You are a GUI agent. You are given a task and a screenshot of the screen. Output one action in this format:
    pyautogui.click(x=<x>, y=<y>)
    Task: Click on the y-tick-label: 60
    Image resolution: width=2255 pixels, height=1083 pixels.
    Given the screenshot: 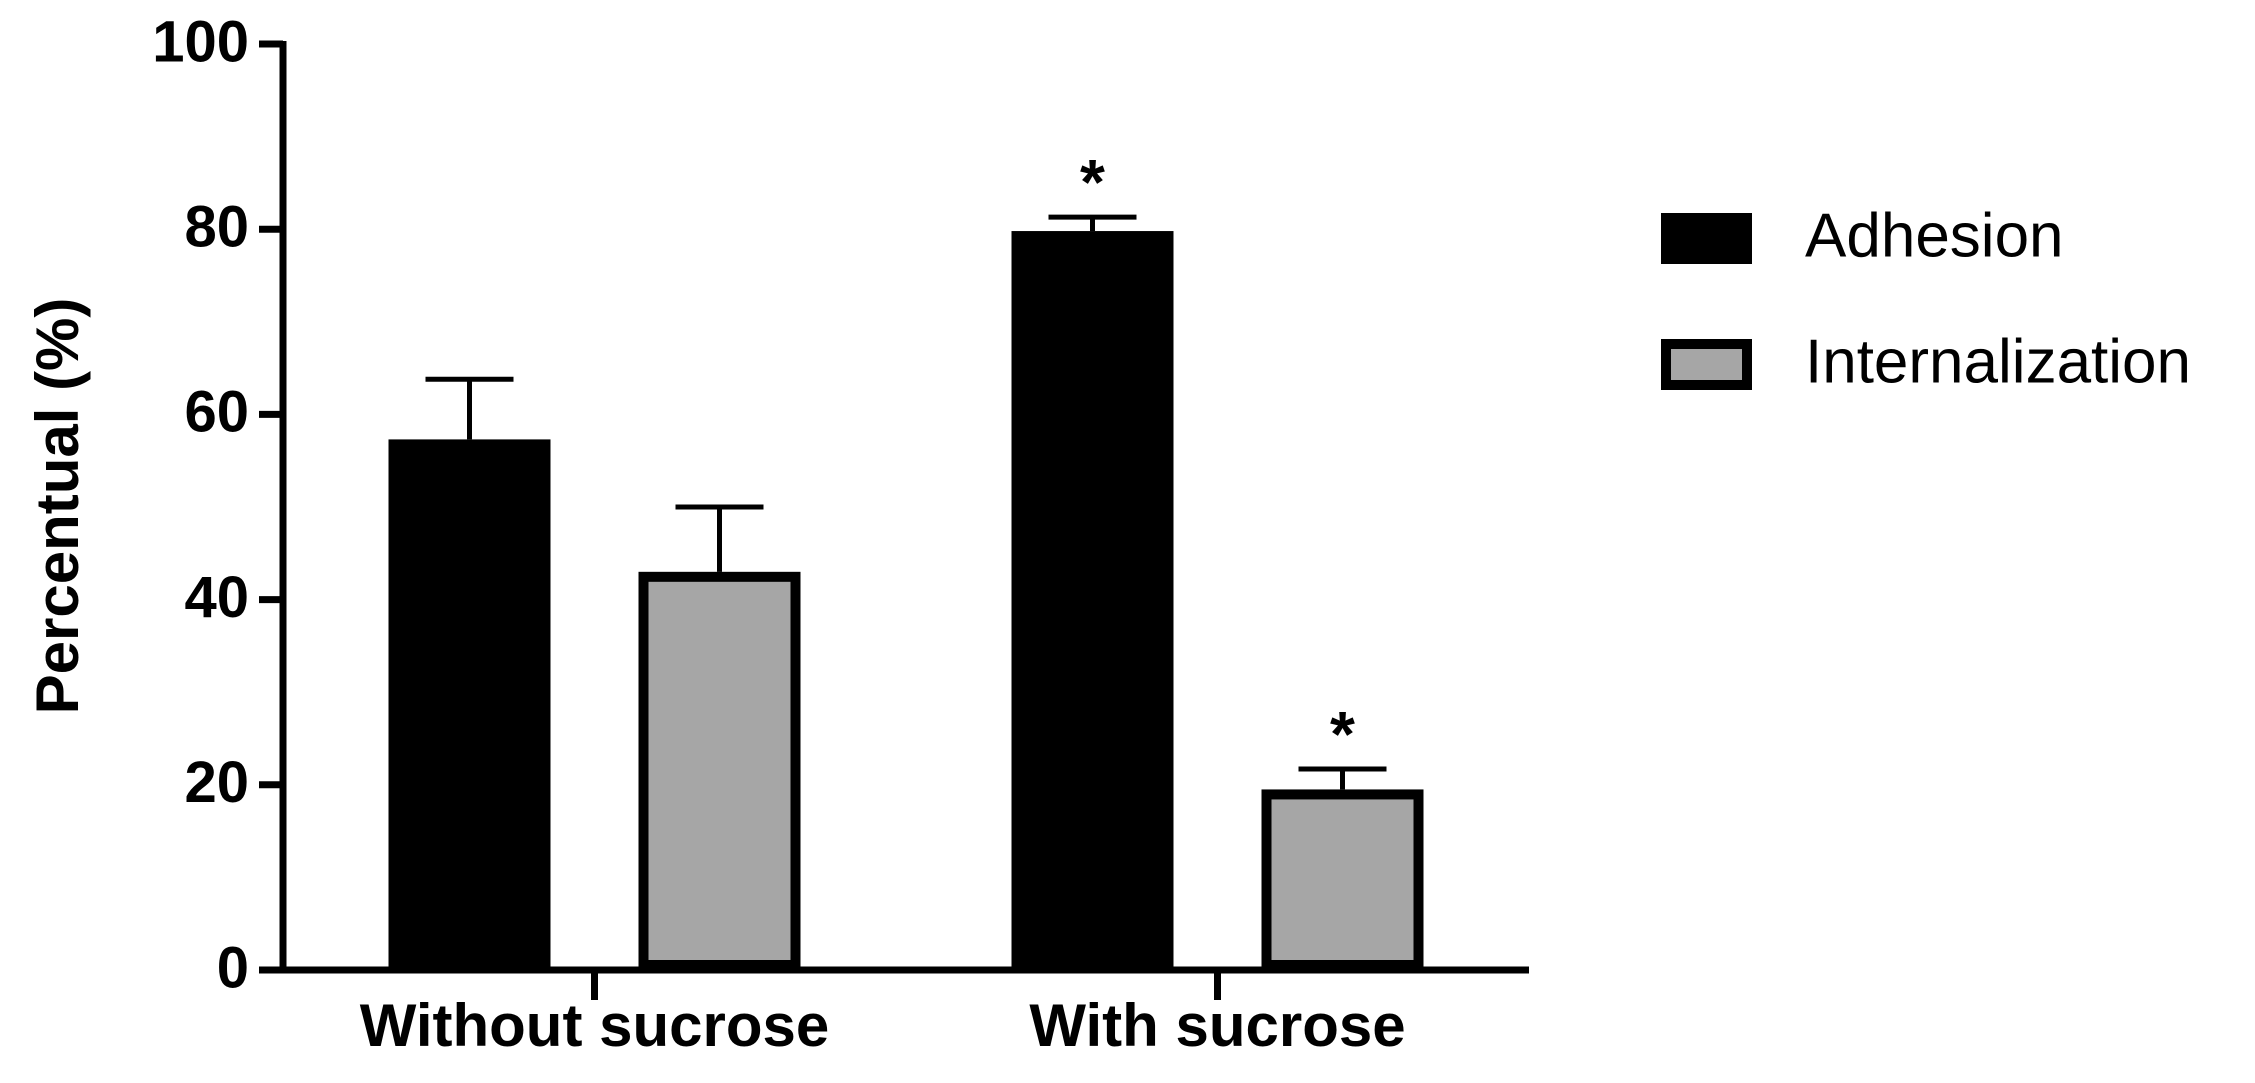 What is the action you would take?
    pyautogui.click(x=216, y=412)
    